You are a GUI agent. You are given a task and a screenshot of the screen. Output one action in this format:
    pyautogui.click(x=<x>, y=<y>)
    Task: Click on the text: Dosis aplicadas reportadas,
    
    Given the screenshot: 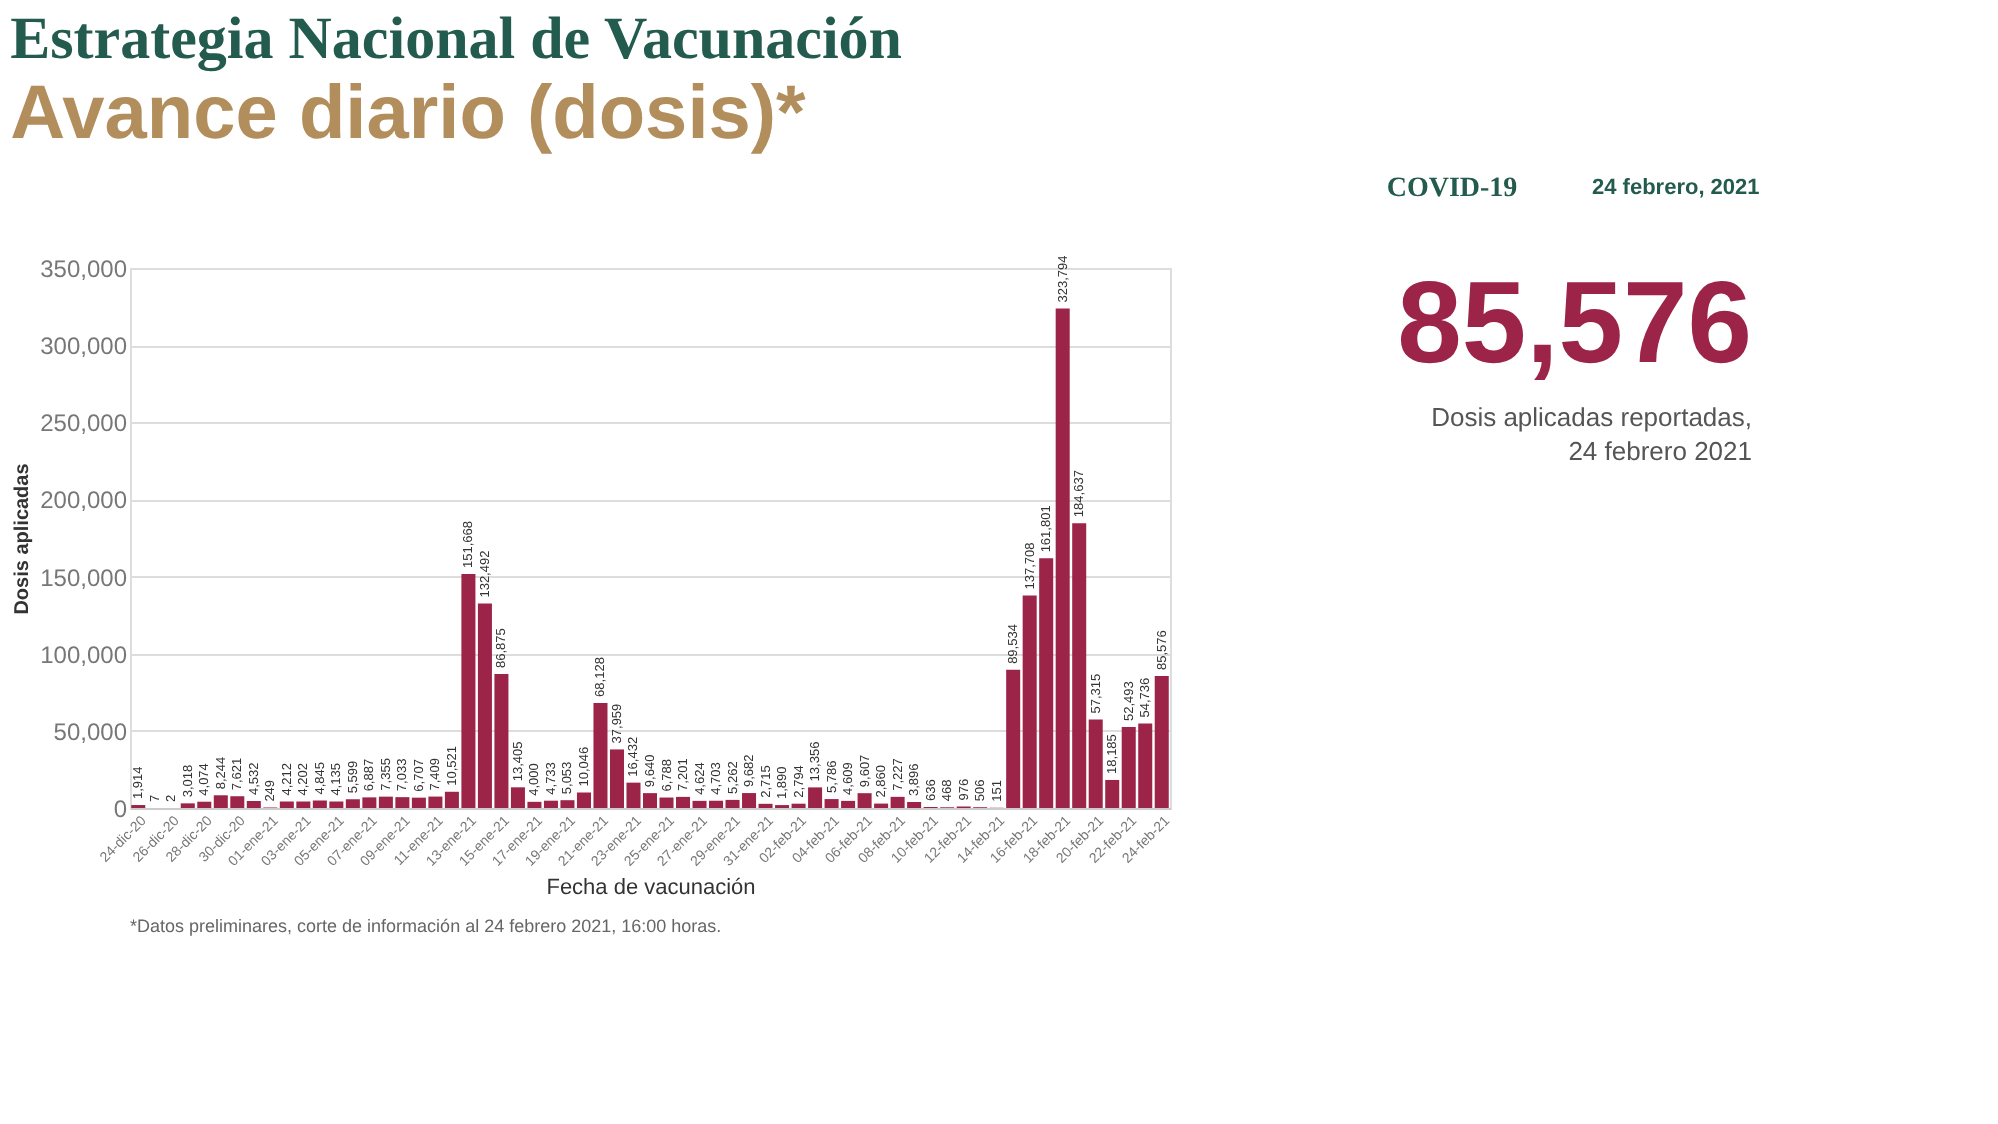 What is the action you would take?
    pyautogui.click(x=1591, y=417)
    